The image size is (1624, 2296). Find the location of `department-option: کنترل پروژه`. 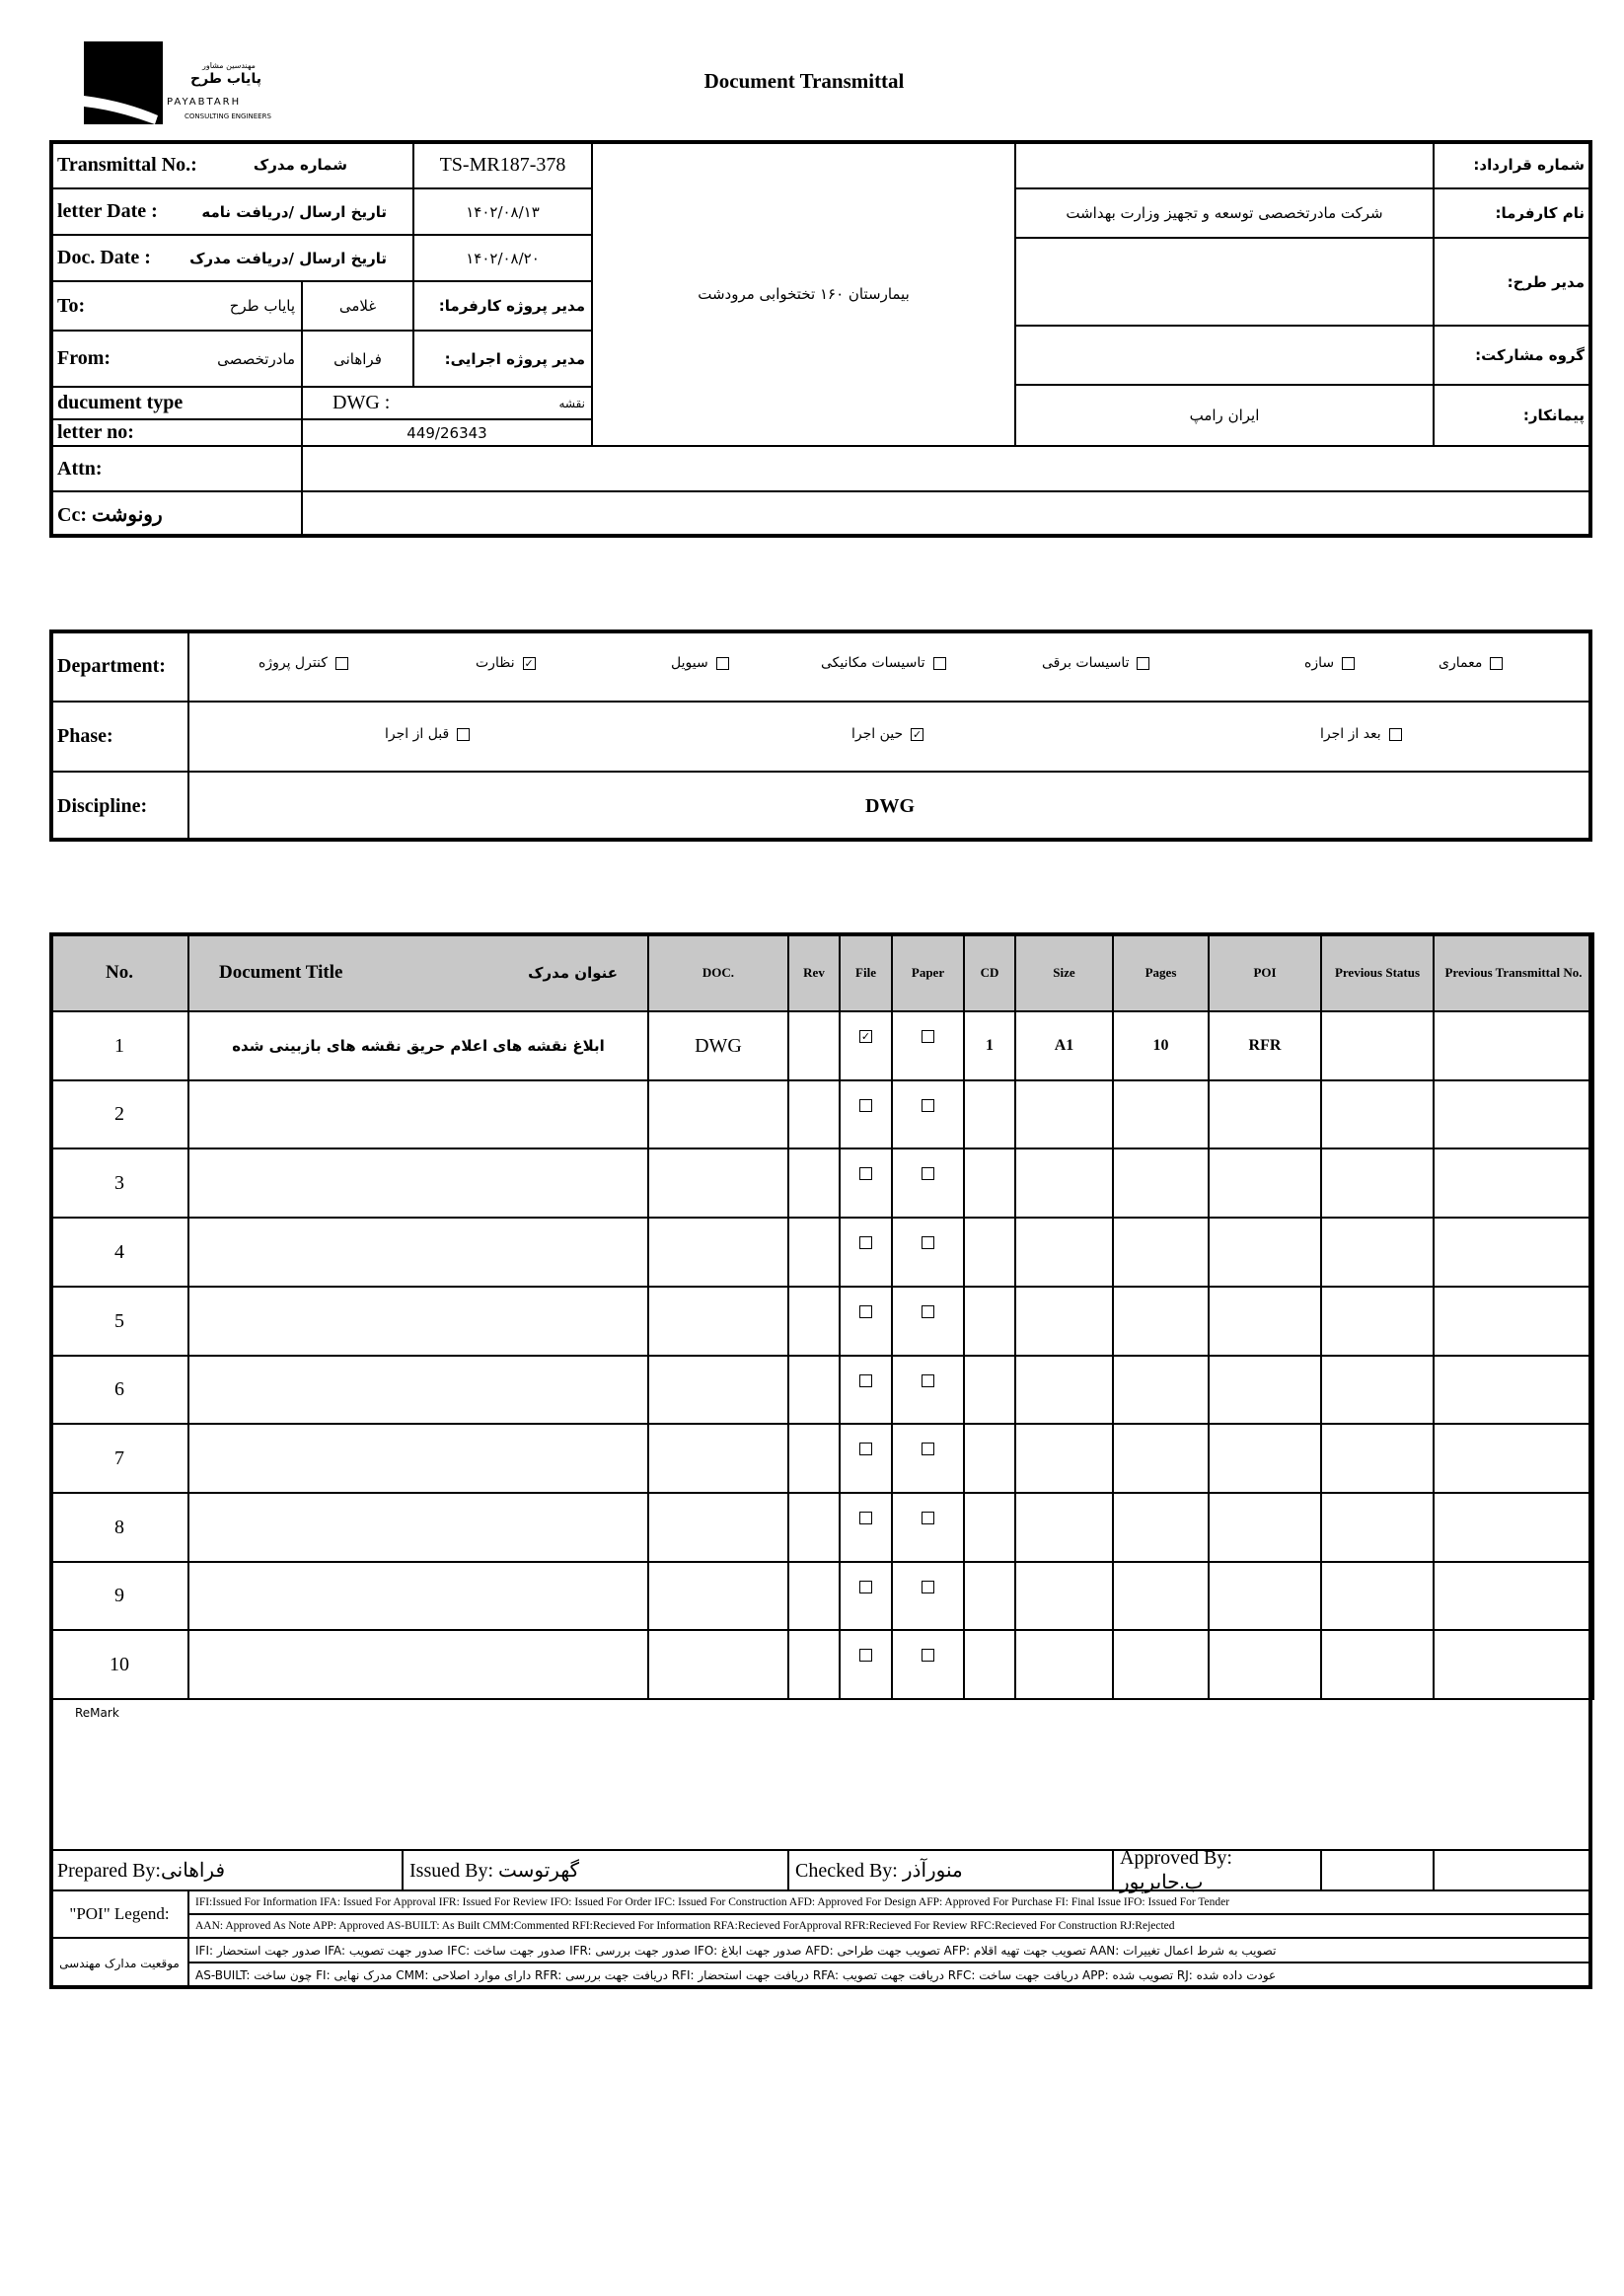

department-option: کنترل پروژه is located at coordinates (303, 663).